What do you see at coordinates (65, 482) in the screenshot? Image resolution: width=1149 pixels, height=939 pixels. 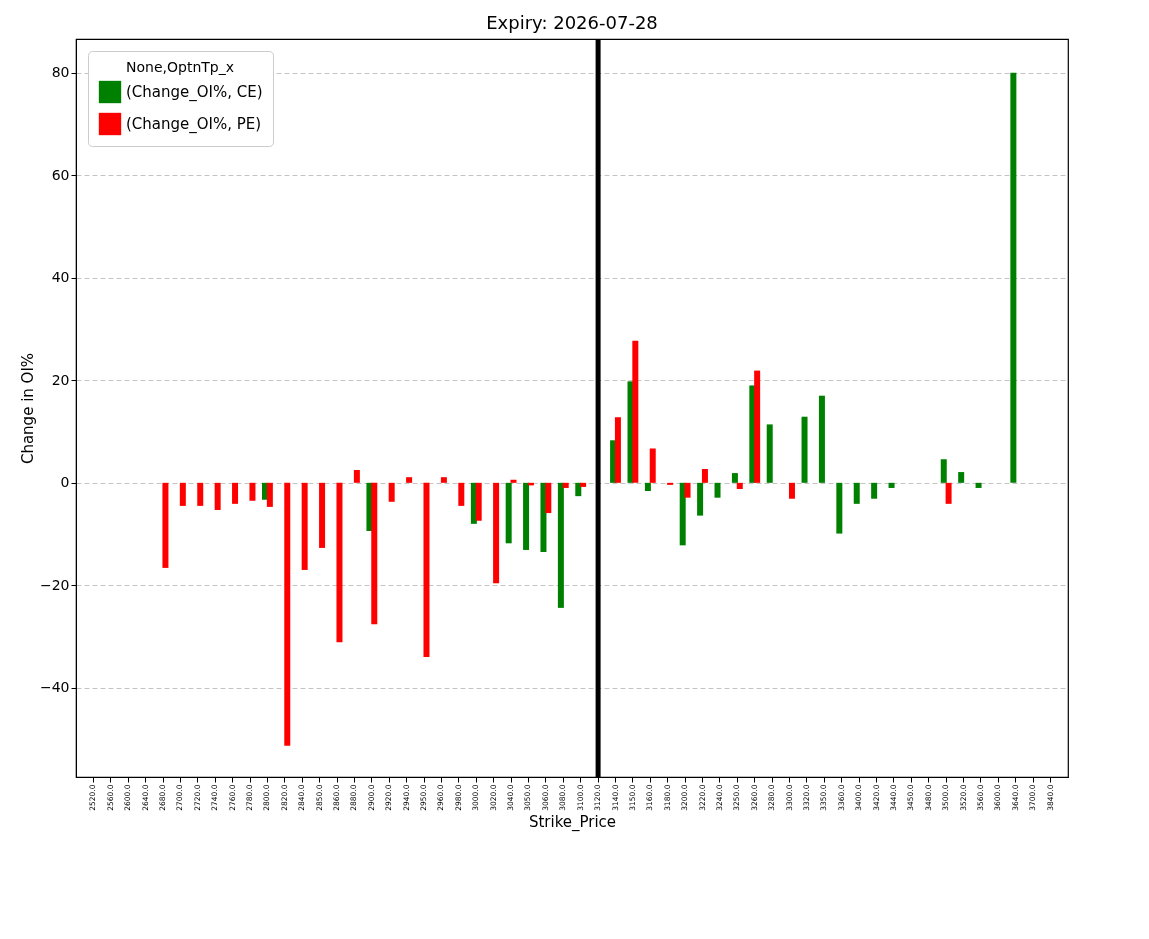 I see `y-tick-label: 0` at bounding box center [65, 482].